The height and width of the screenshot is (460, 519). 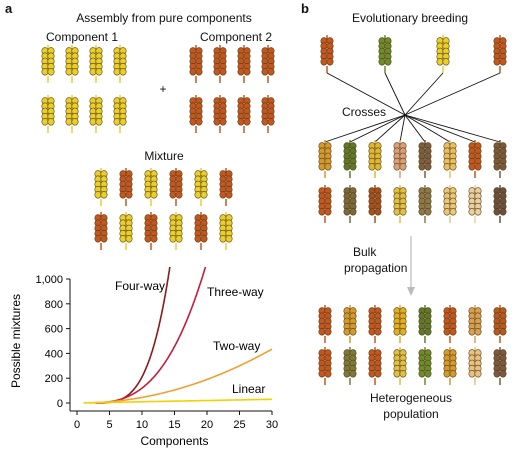 I want to click on panel-b-title: Evolutionary breeding, so click(x=410, y=18).